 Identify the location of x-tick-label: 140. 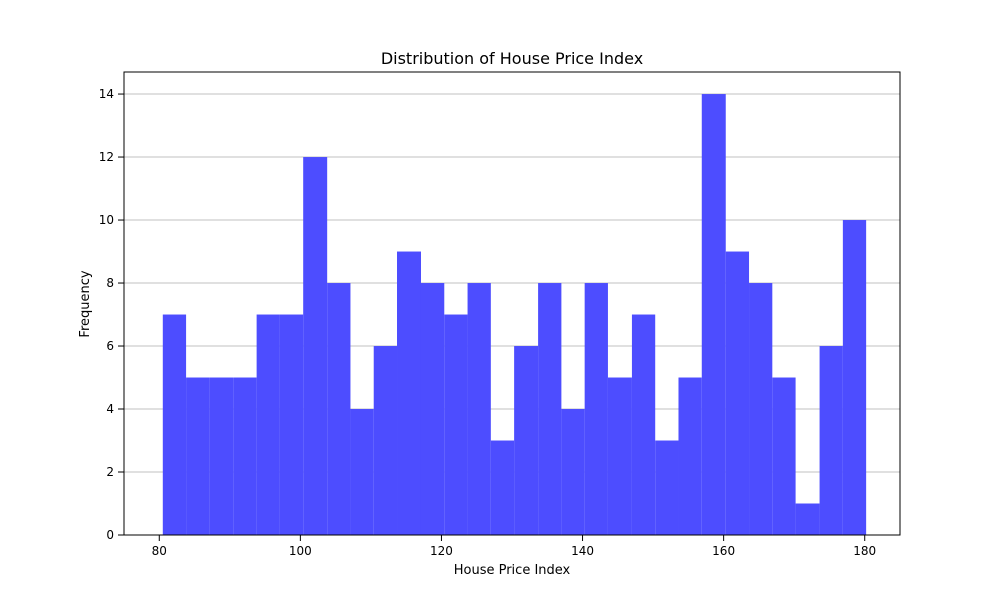
(582, 551).